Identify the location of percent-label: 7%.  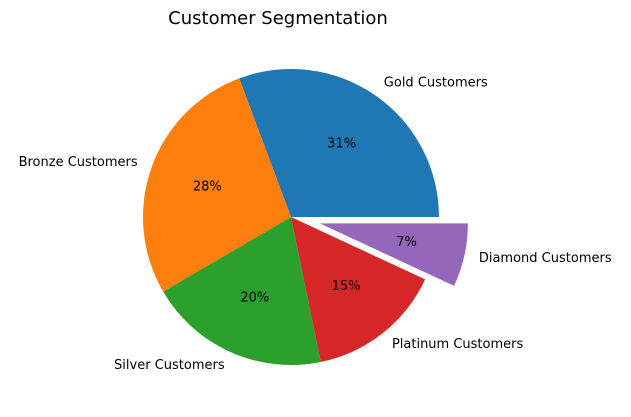
(406, 242).